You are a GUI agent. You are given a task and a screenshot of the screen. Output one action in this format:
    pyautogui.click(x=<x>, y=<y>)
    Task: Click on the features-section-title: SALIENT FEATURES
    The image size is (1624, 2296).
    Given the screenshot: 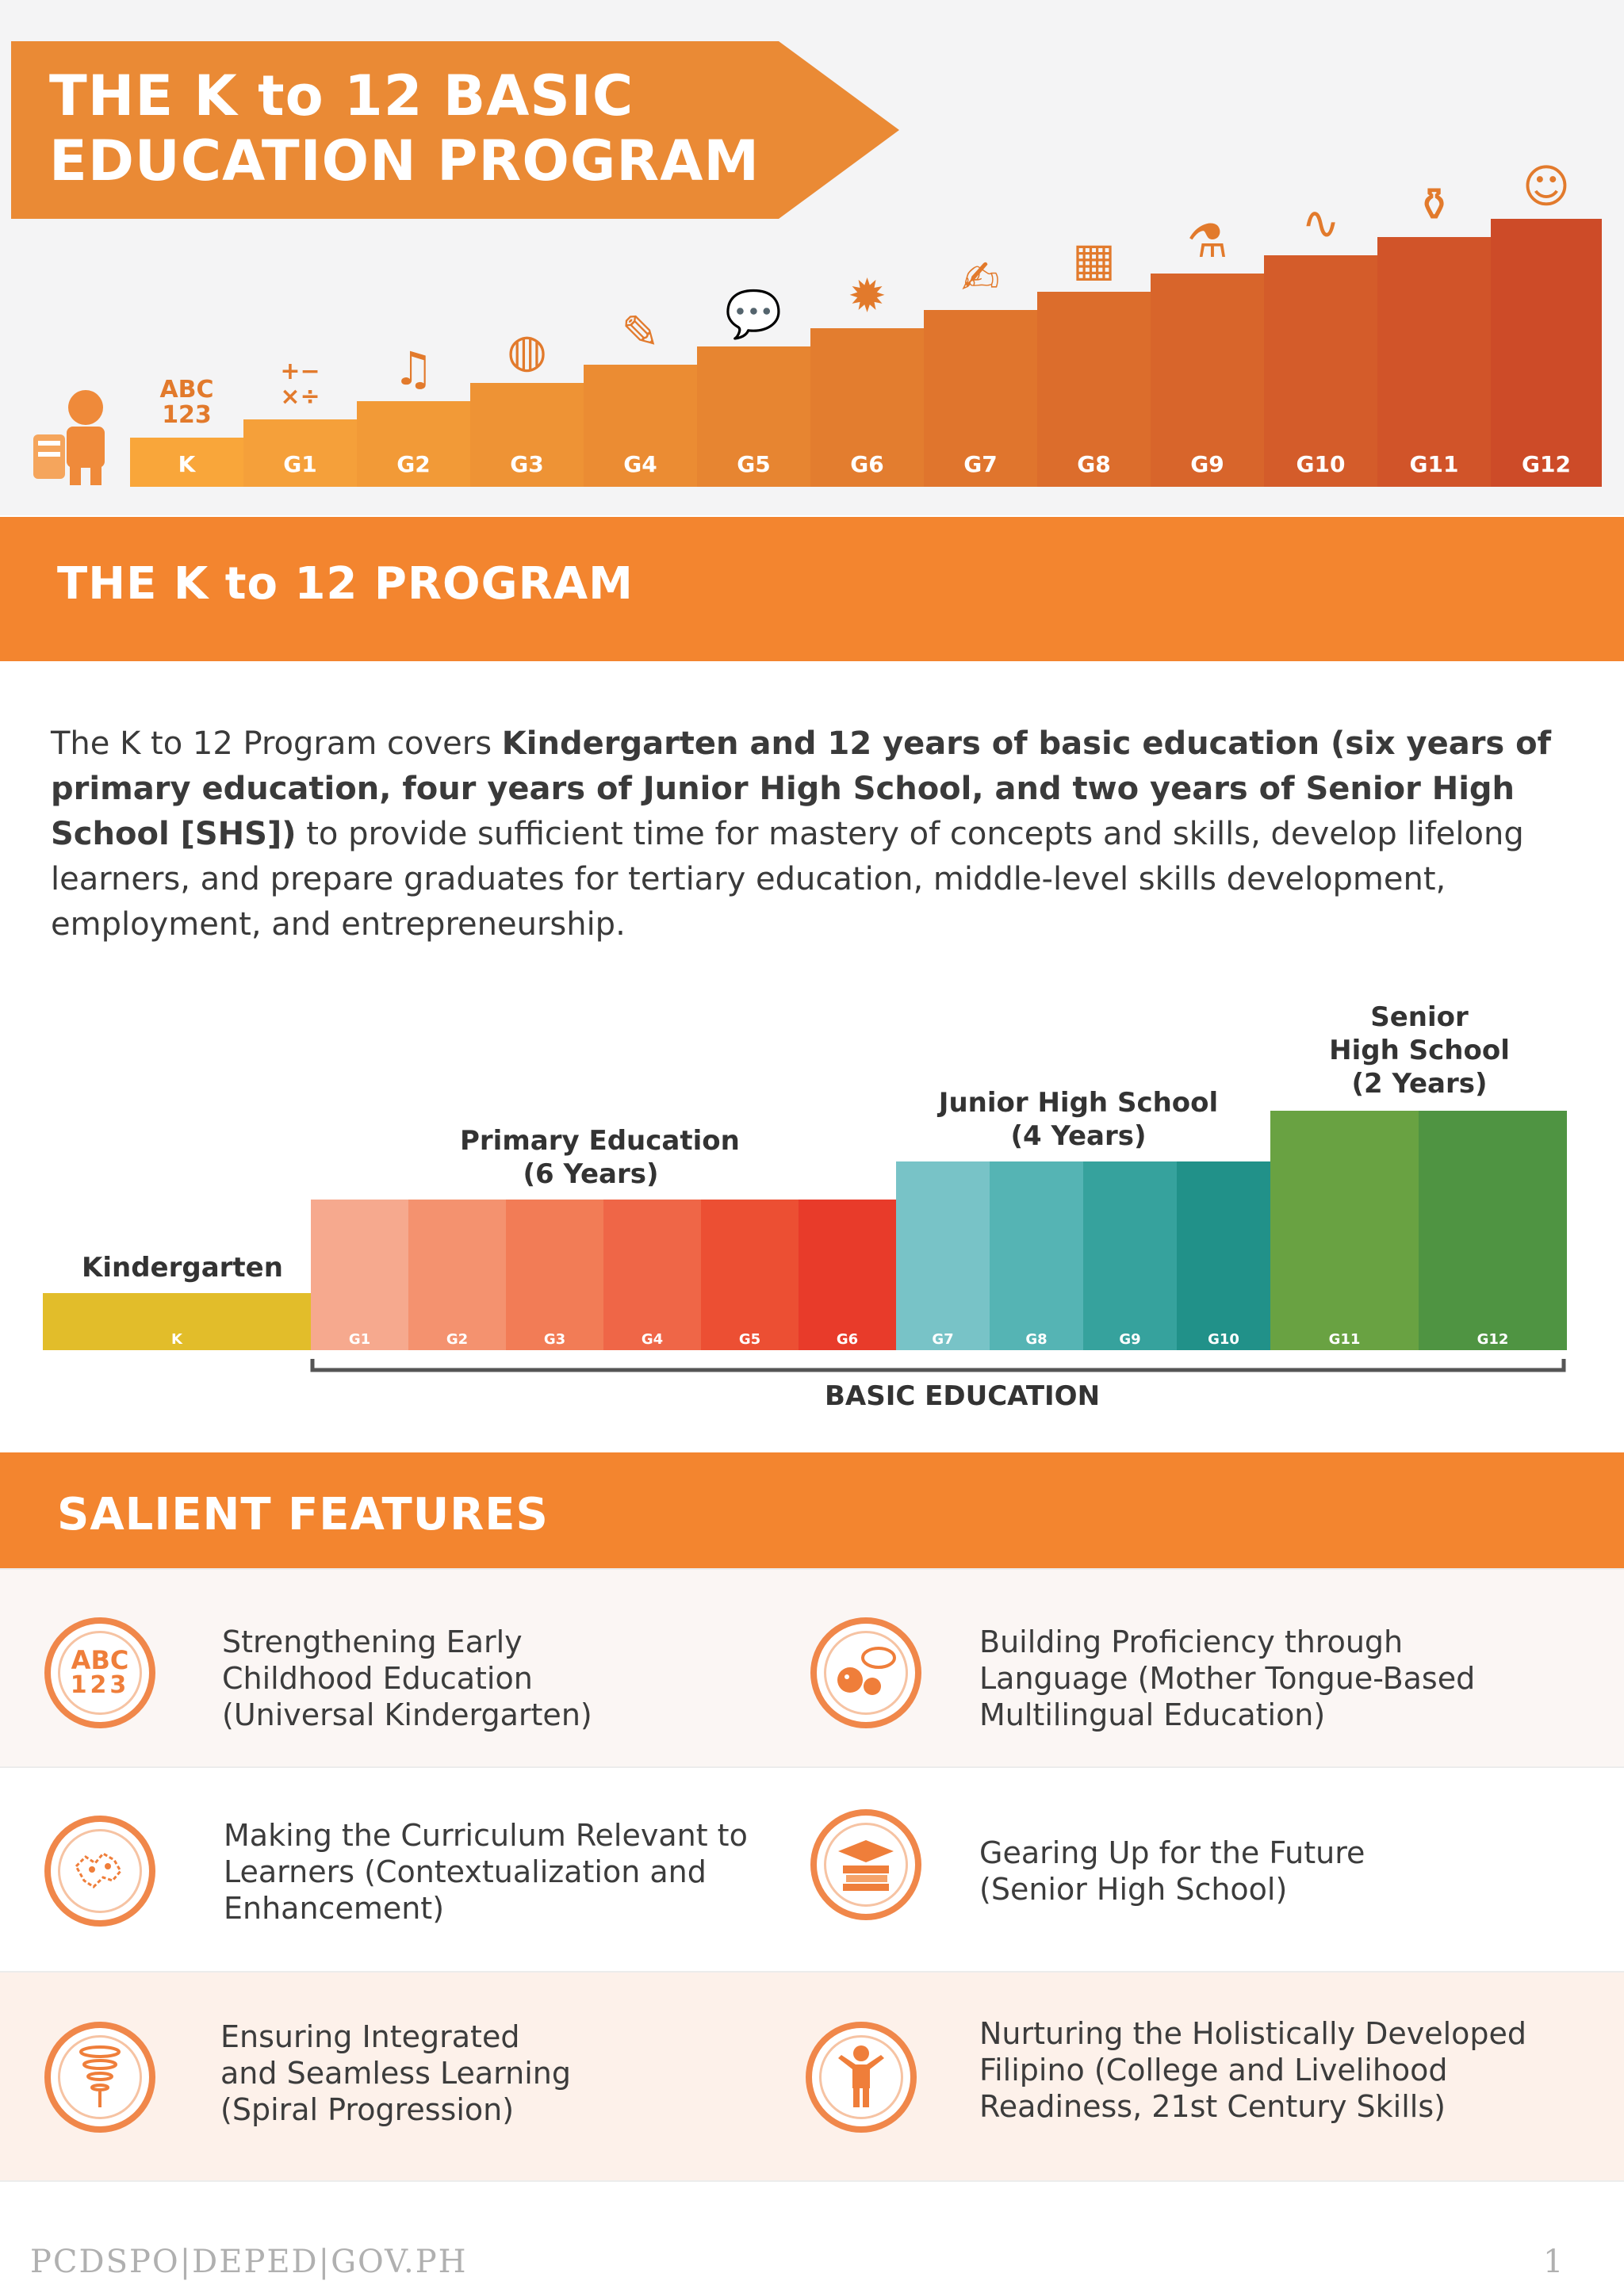 What is the action you would take?
    pyautogui.click(x=303, y=1514)
    